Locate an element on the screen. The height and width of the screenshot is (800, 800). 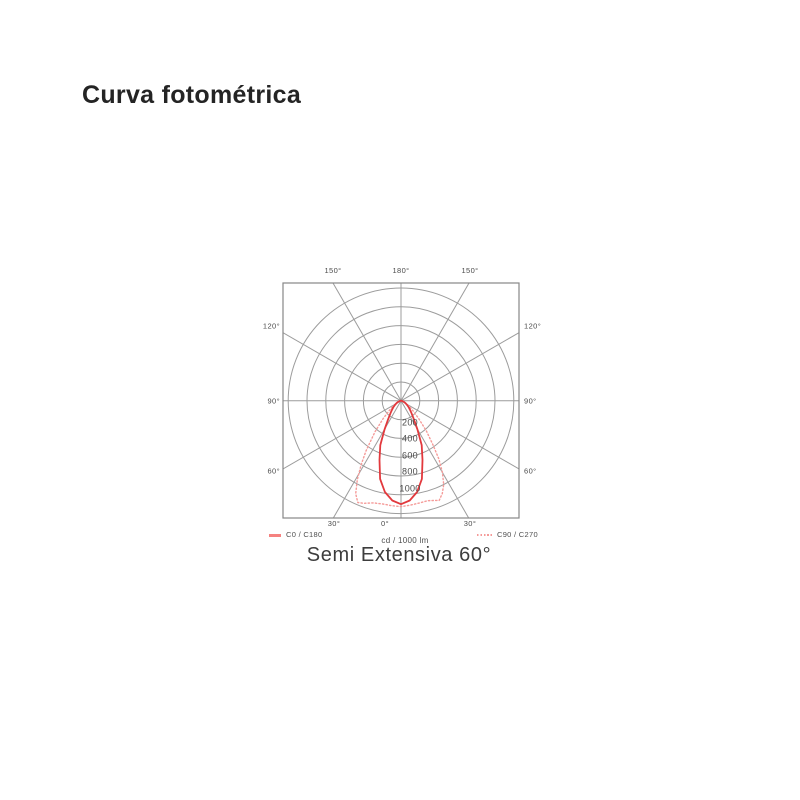
legend-c0-swatch is located at coordinates (275, 535).